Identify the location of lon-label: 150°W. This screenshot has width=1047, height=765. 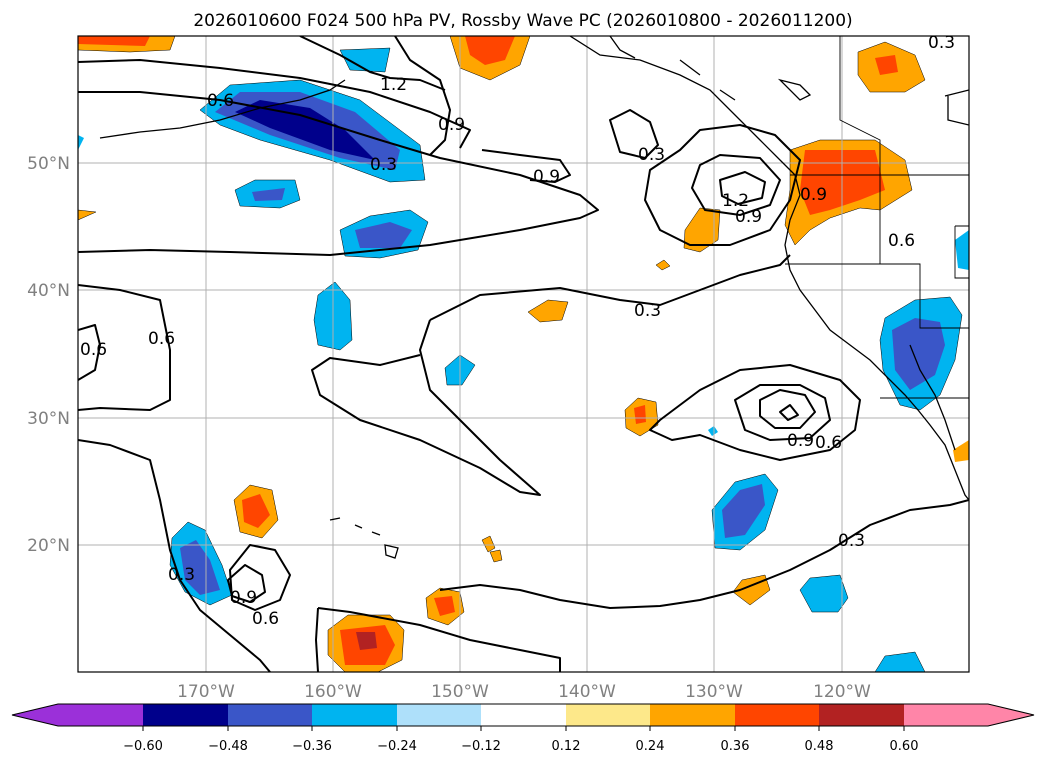
(460, 692).